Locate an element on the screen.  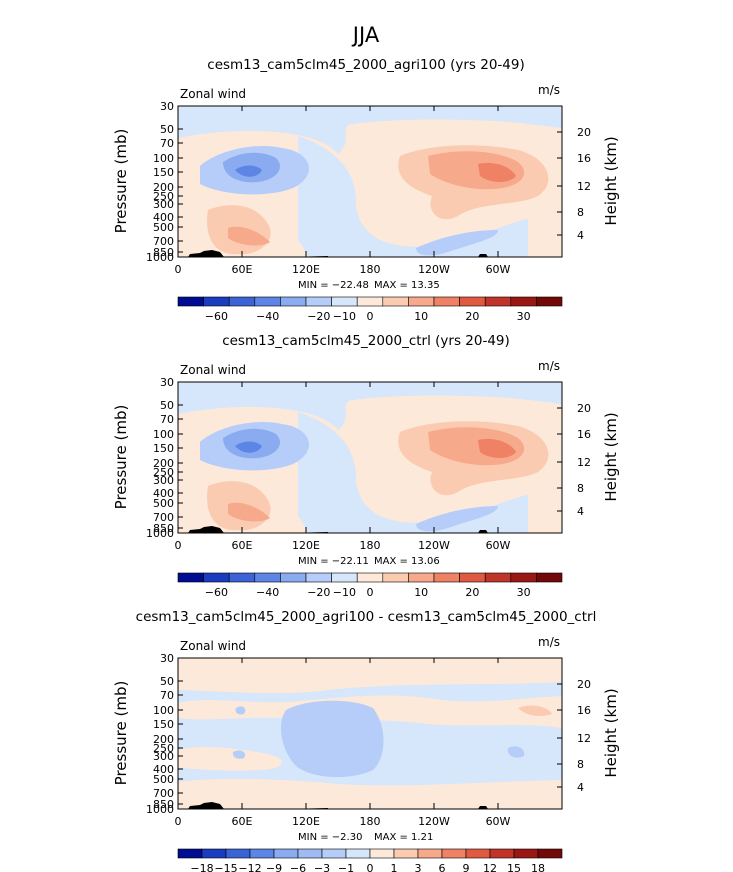
colorbar-label: 18 is located at coordinates (538, 867).